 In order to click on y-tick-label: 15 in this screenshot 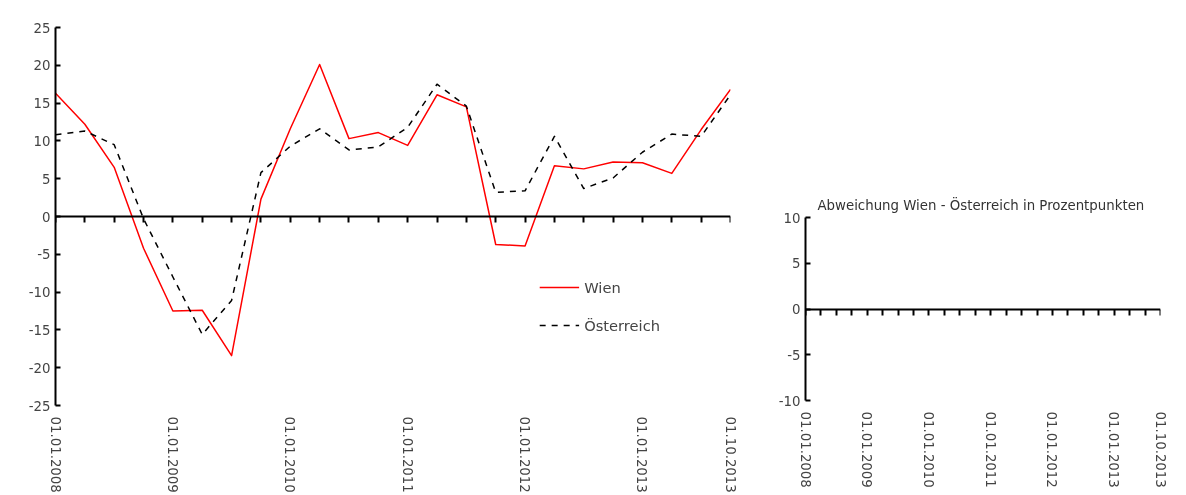, I will do `click(42, 104)`.